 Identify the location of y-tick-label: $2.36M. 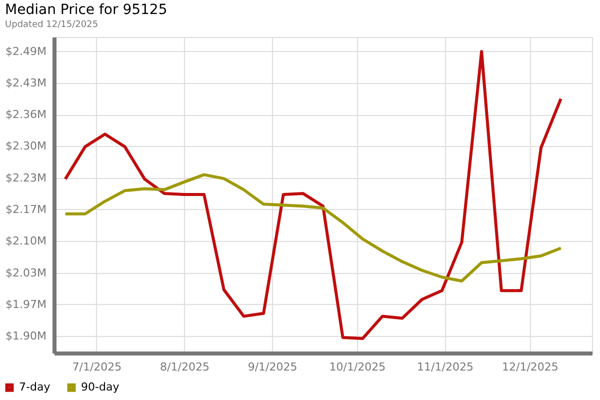
(26, 115).